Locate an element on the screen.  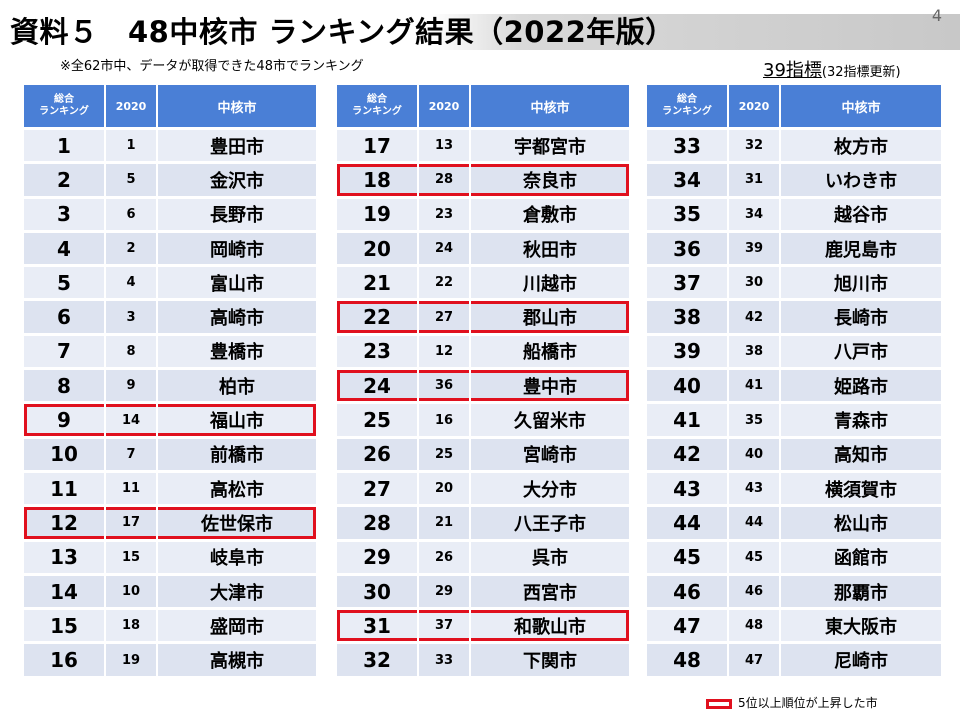
table-row: 31 37 和歌山市 is located at coordinates (483, 625).